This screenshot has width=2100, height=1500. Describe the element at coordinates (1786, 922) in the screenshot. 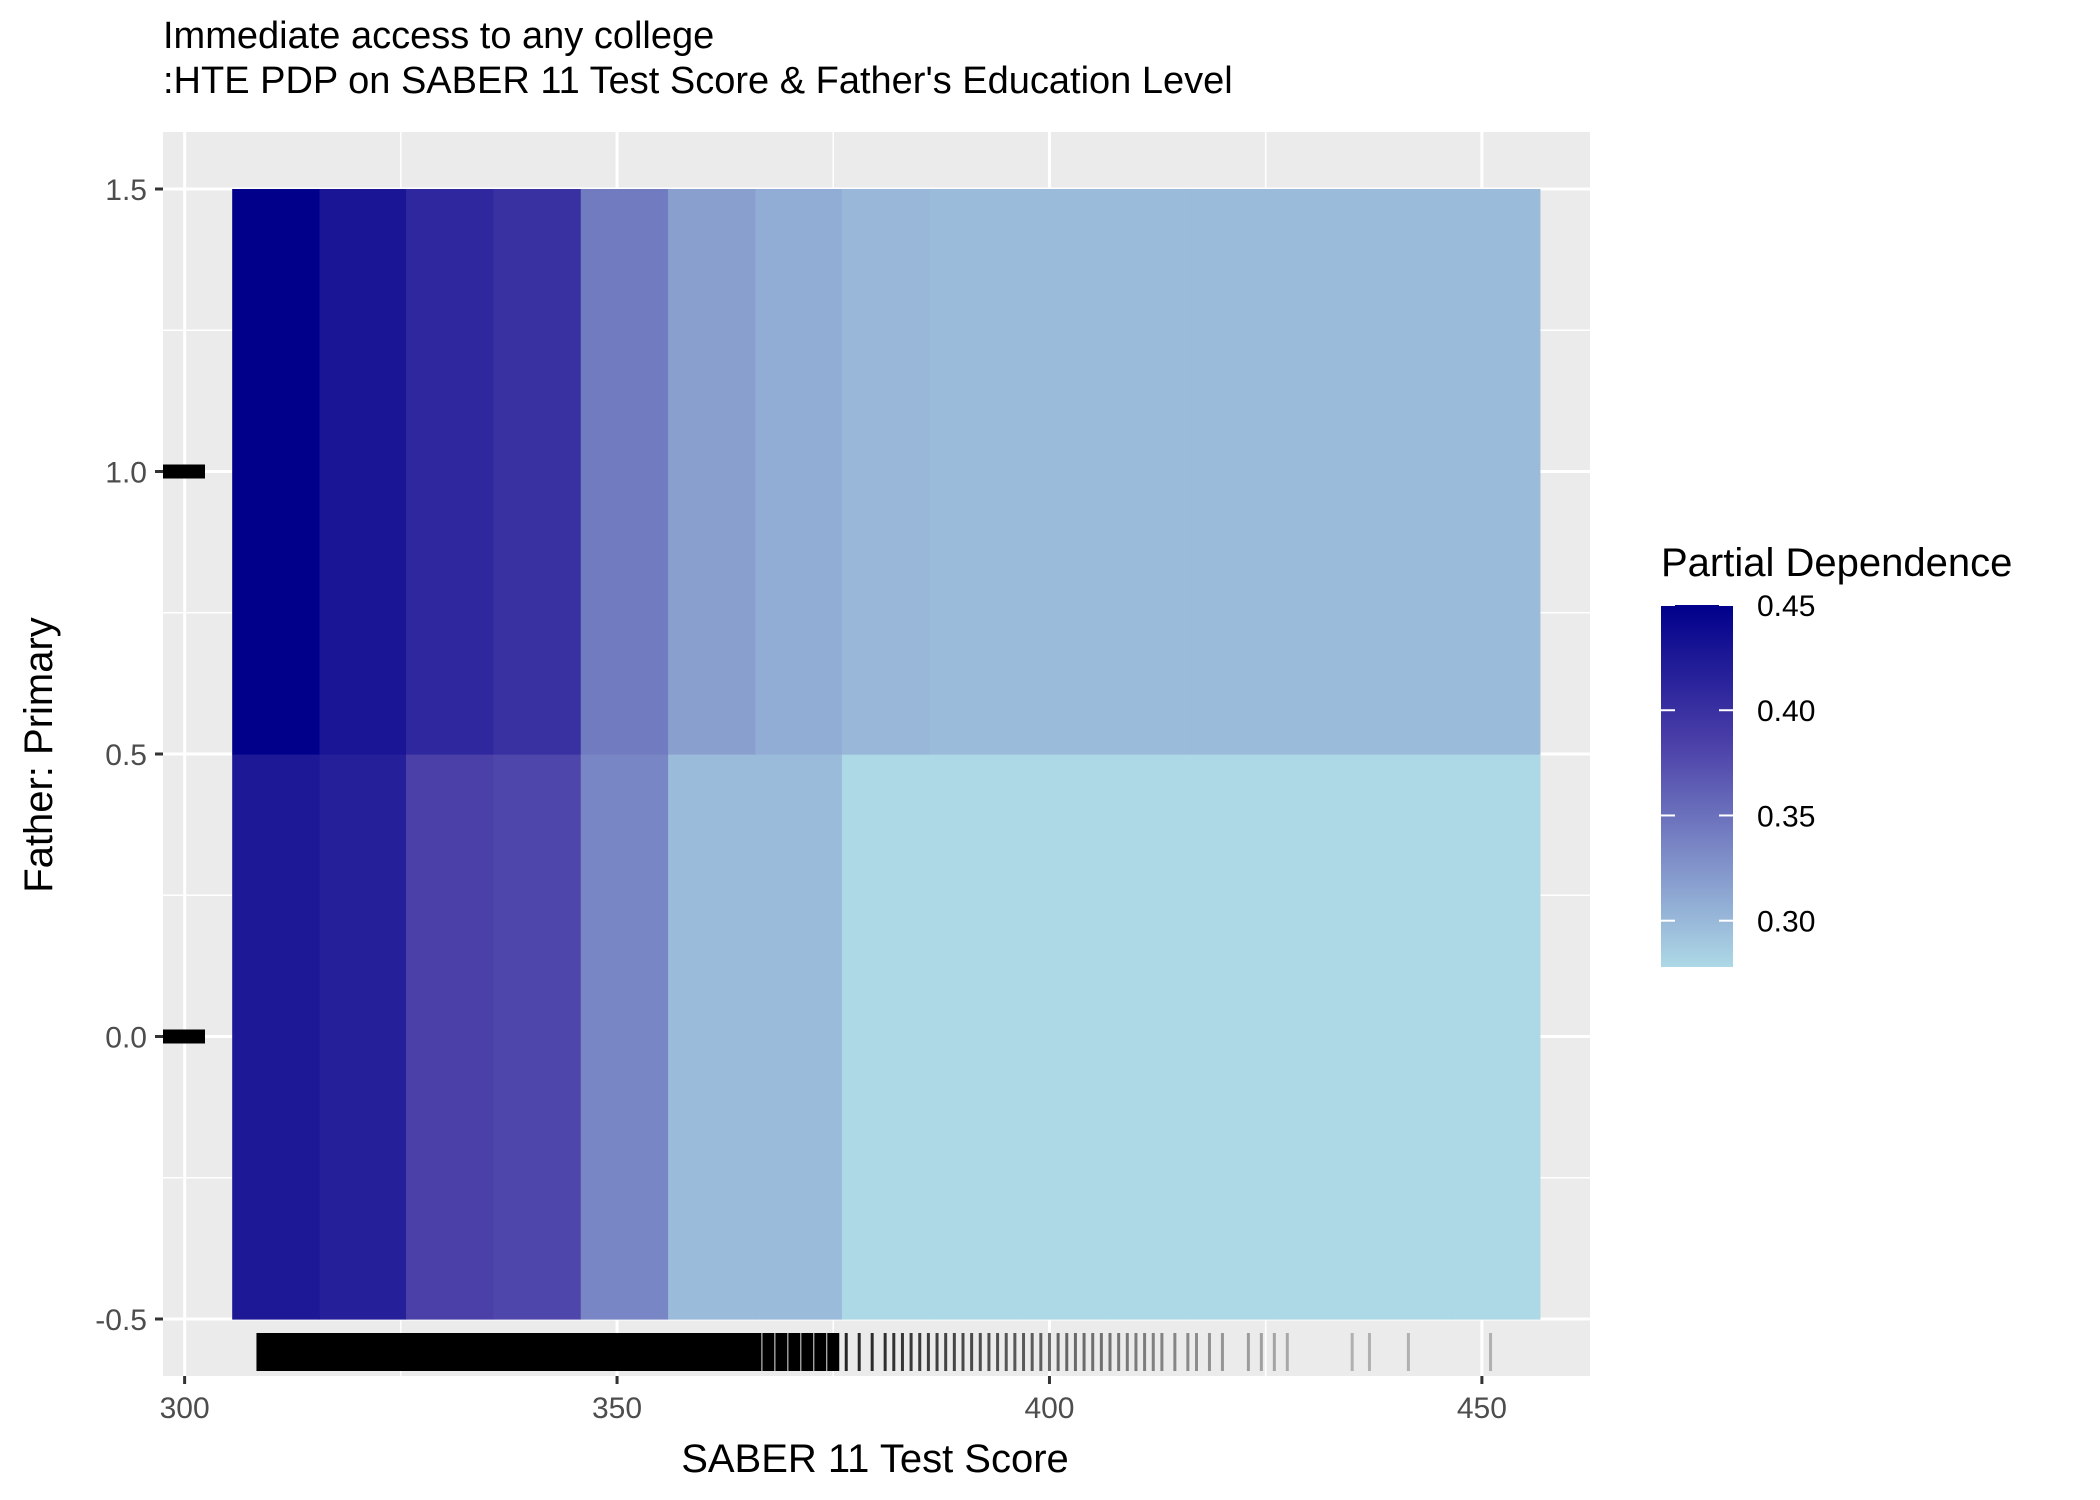

I see `legend-tick-label: 0.30` at that location.